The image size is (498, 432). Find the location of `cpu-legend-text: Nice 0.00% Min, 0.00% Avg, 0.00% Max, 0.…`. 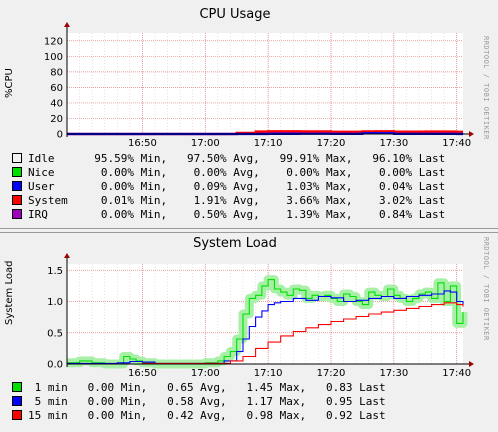

cpu-legend-text: Nice 0.00% Min, 0.00% Avg, 0.00% Max, 0.… is located at coordinates (237, 172).